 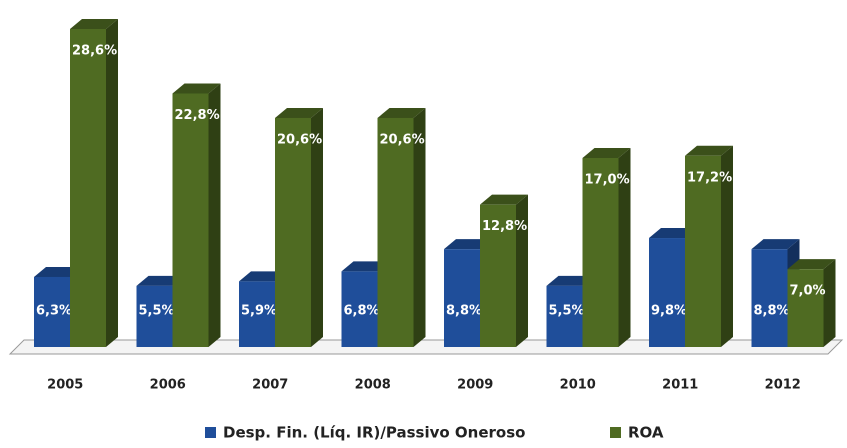 I want to click on value-label: 22,8%, so click(x=197, y=115).